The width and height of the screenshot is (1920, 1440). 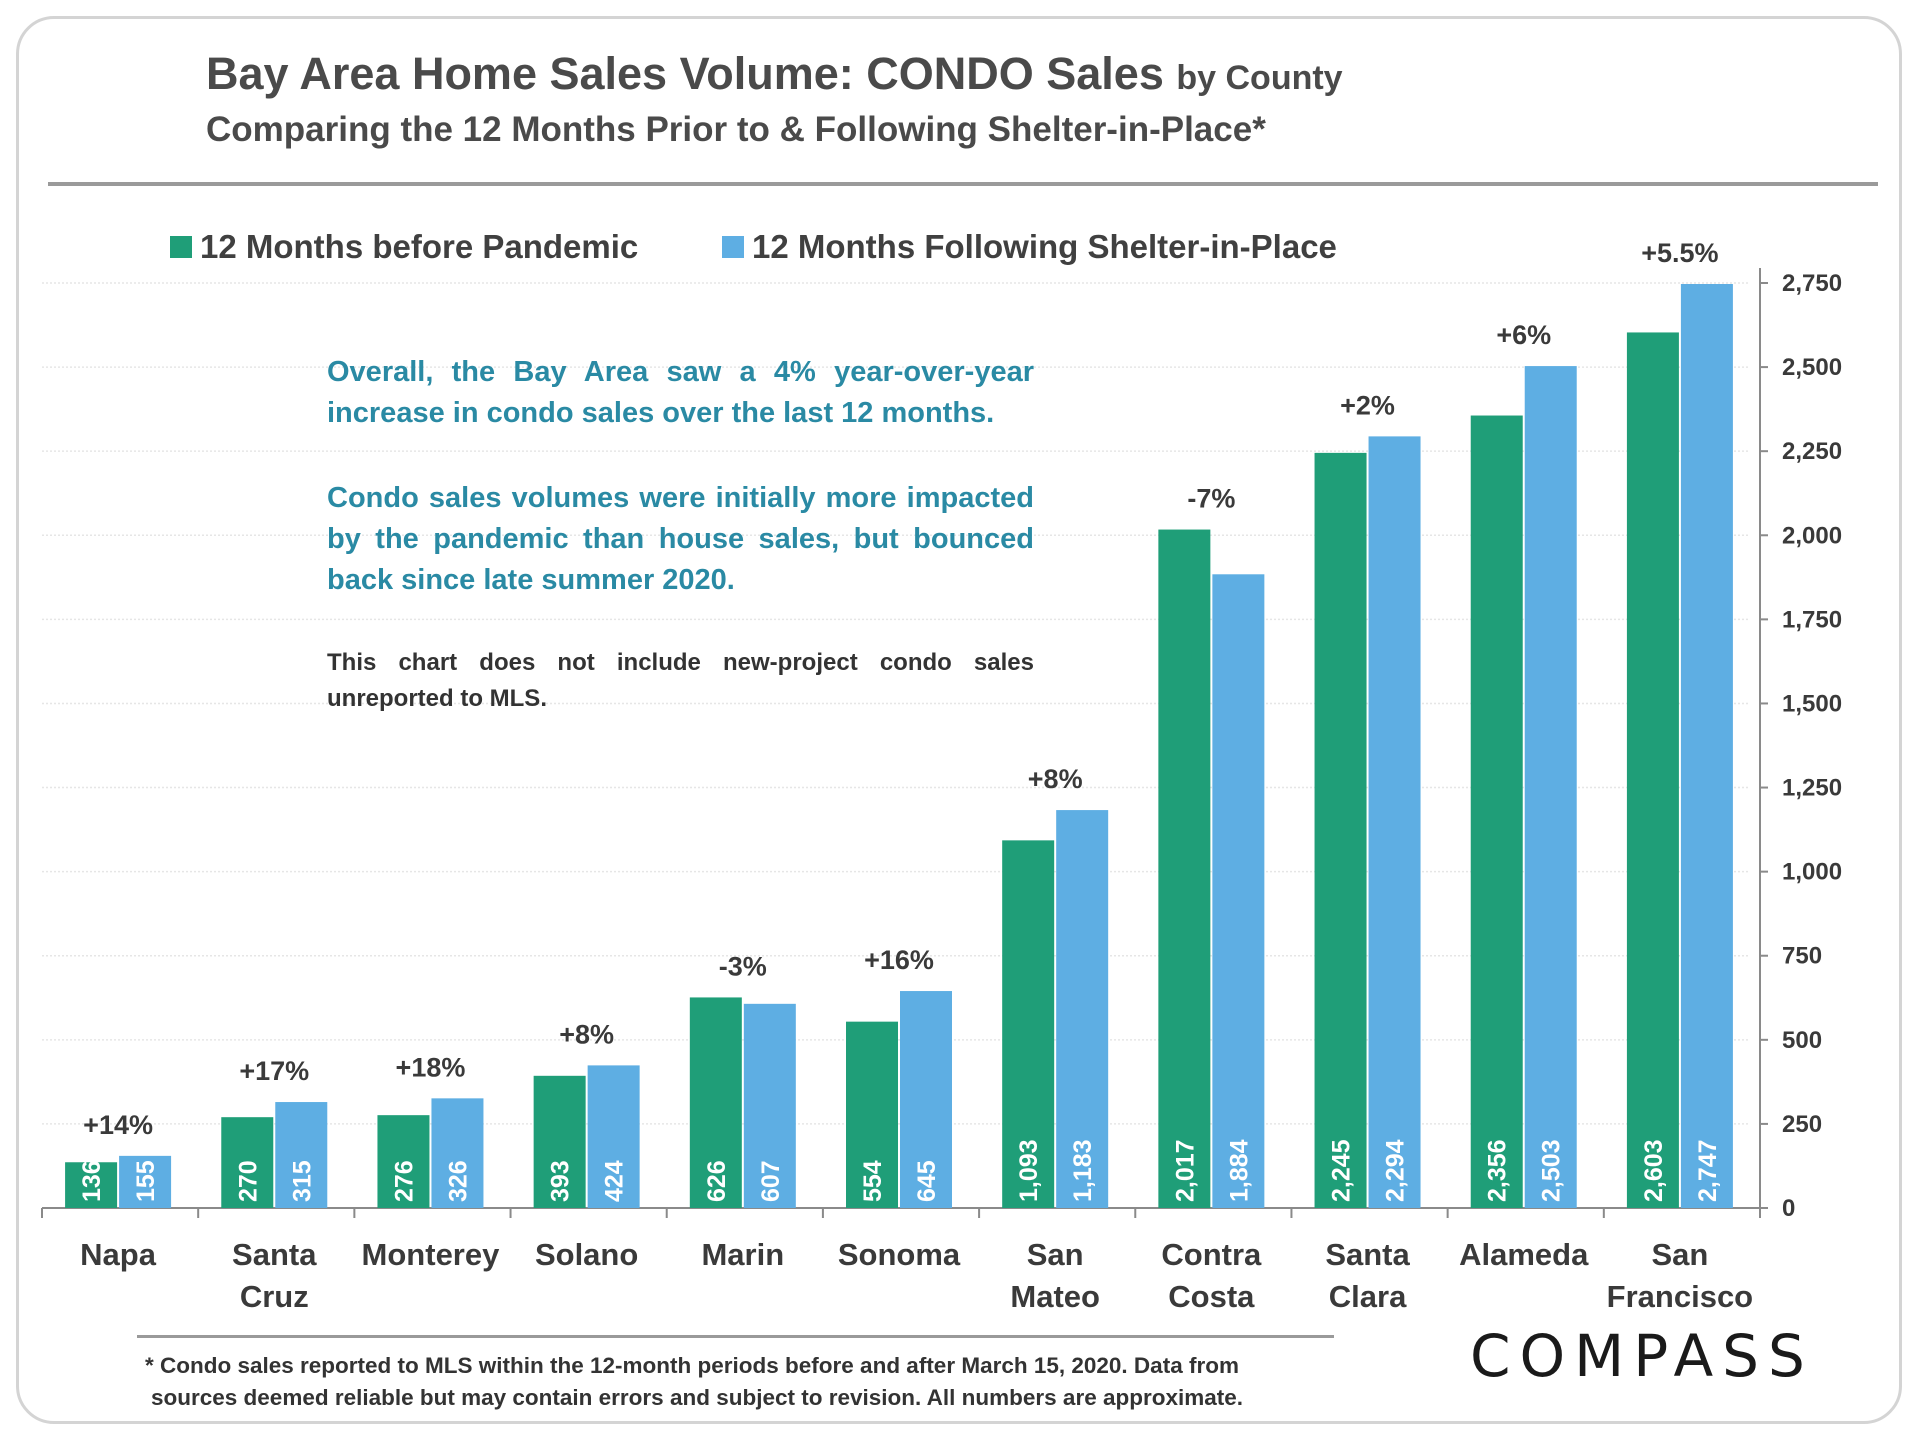 What do you see at coordinates (963, 184) in the screenshot?
I see `header-divider` at bounding box center [963, 184].